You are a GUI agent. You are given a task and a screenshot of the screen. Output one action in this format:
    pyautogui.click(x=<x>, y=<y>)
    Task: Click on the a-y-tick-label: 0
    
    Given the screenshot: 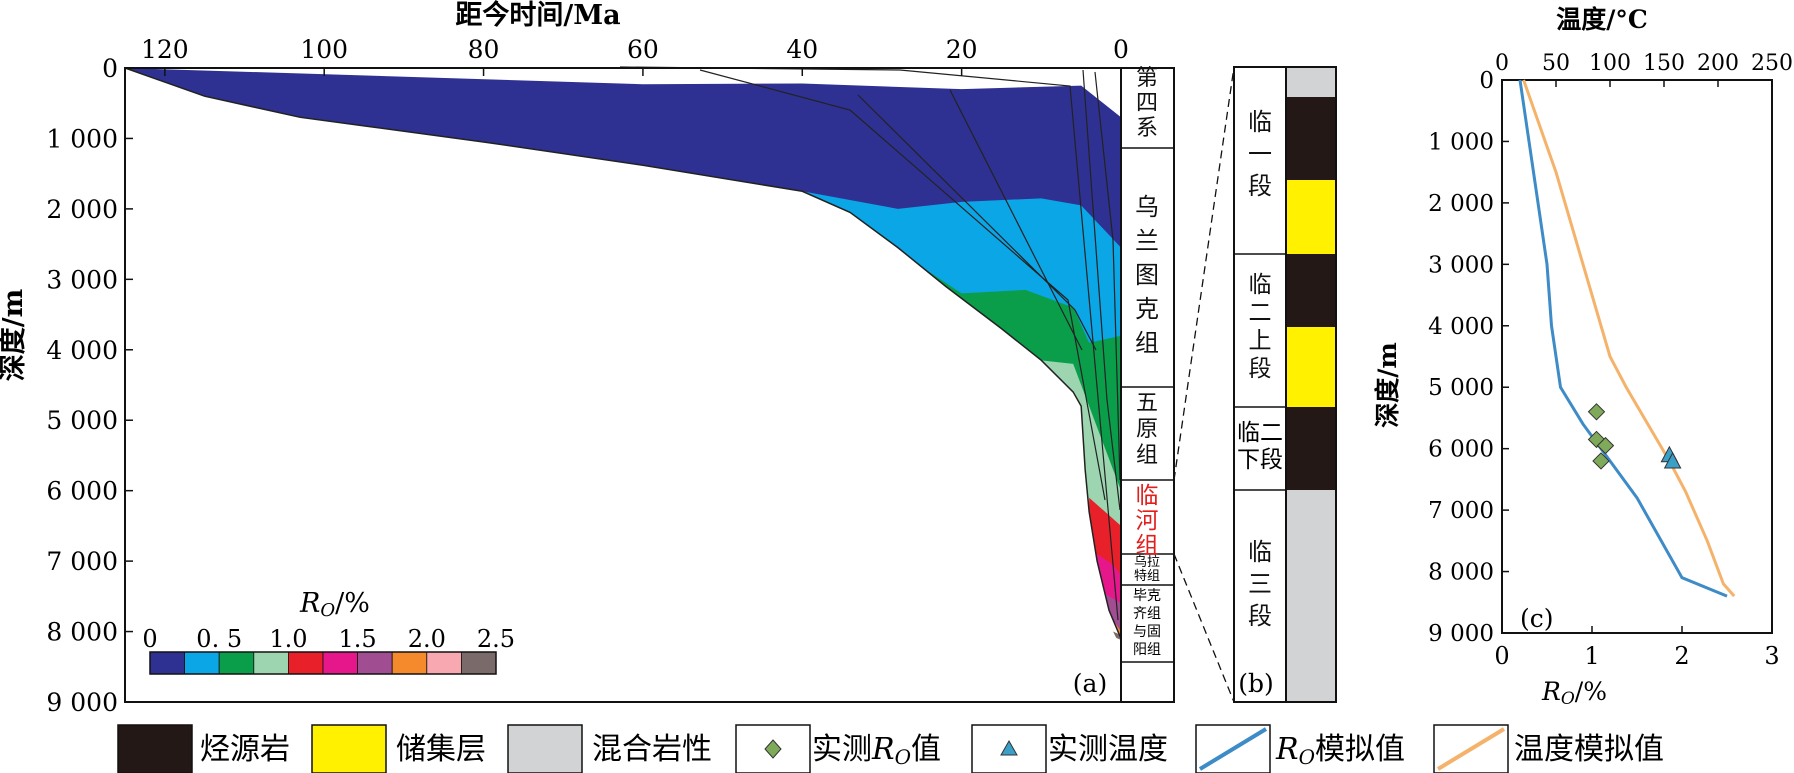 What is the action you would take?
    pyautogui.click(x=110, y=68)
    